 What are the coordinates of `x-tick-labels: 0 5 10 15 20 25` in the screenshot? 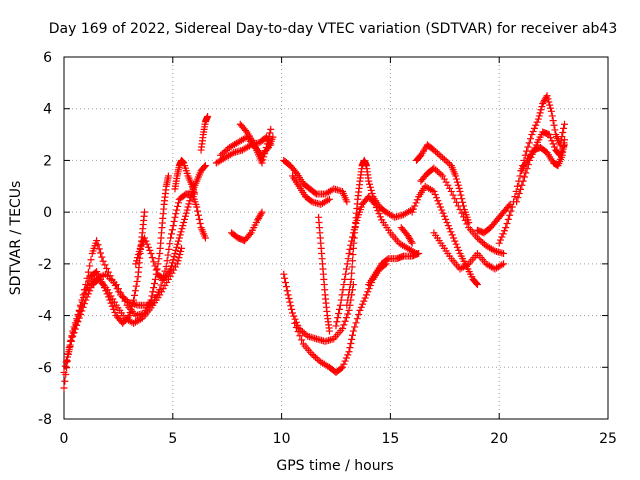 It's located at (338, 439).